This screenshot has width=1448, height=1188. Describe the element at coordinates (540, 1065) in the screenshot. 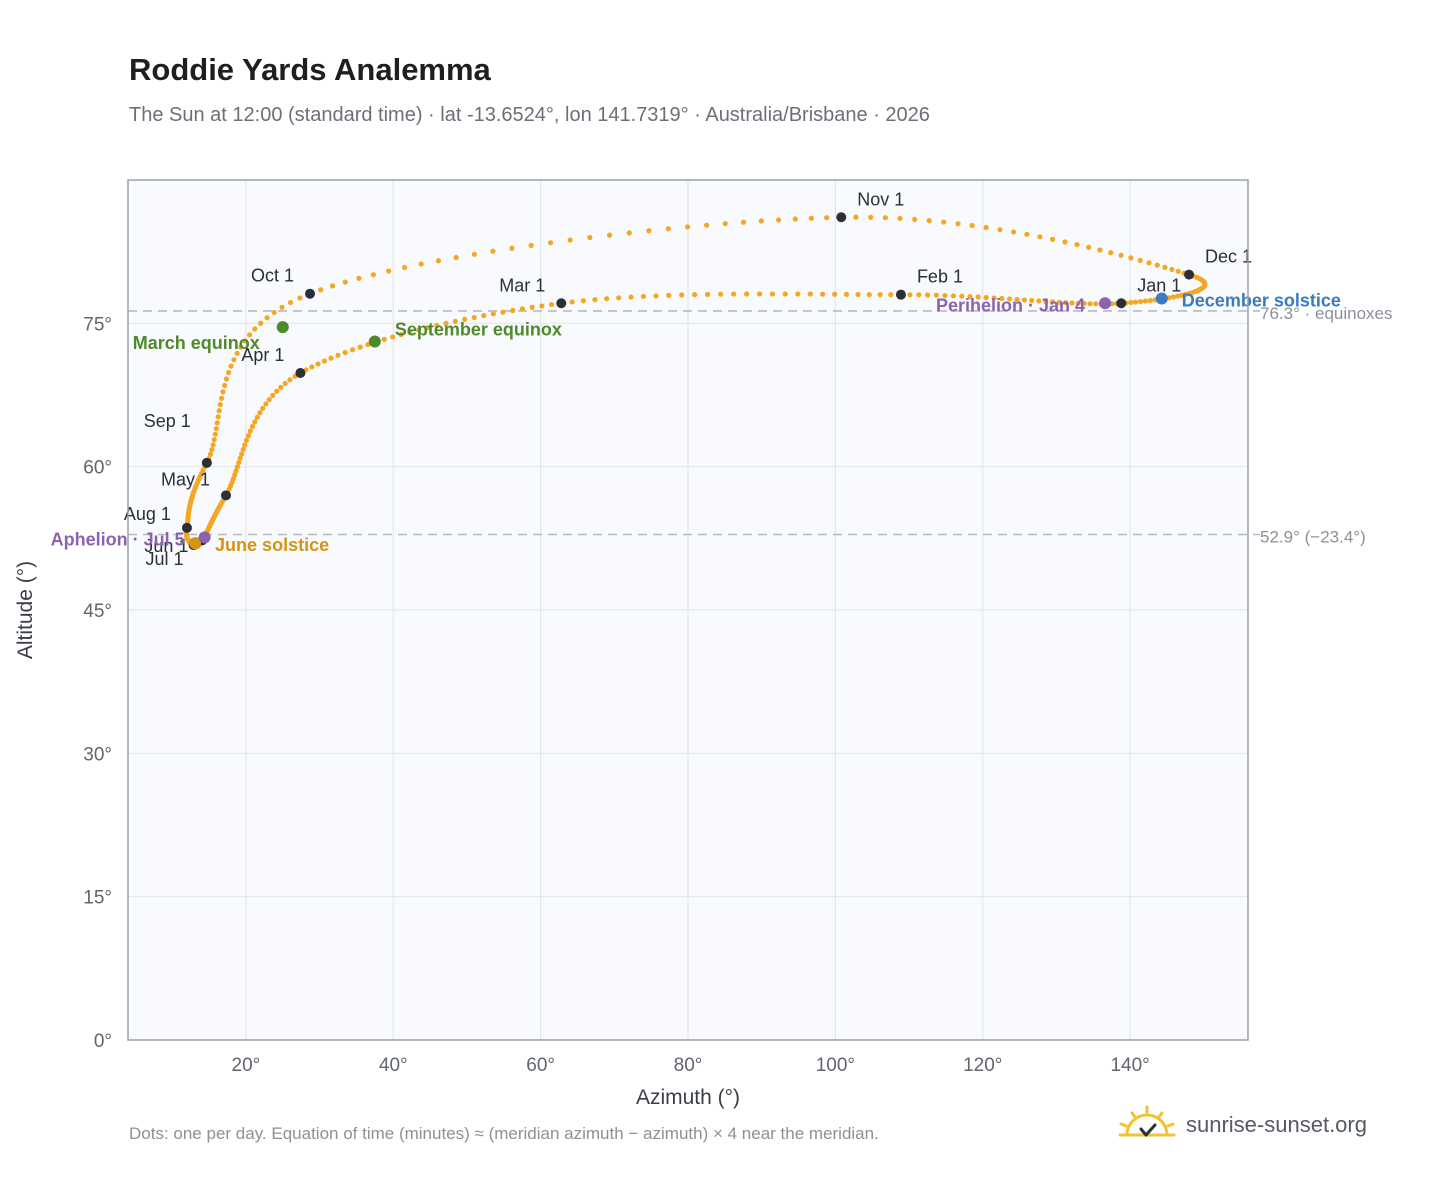

I see `x-tick-label: 60°` at that location.